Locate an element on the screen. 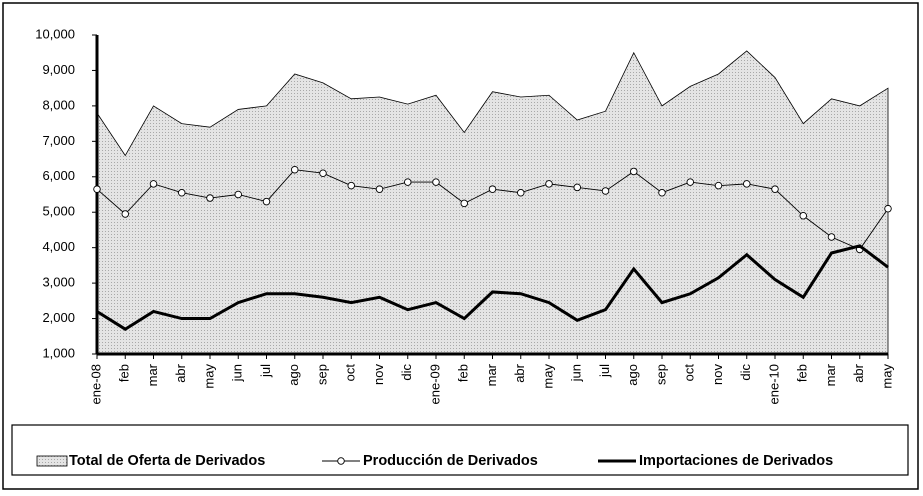  legend-swatch is located at coordinates (52, 461).